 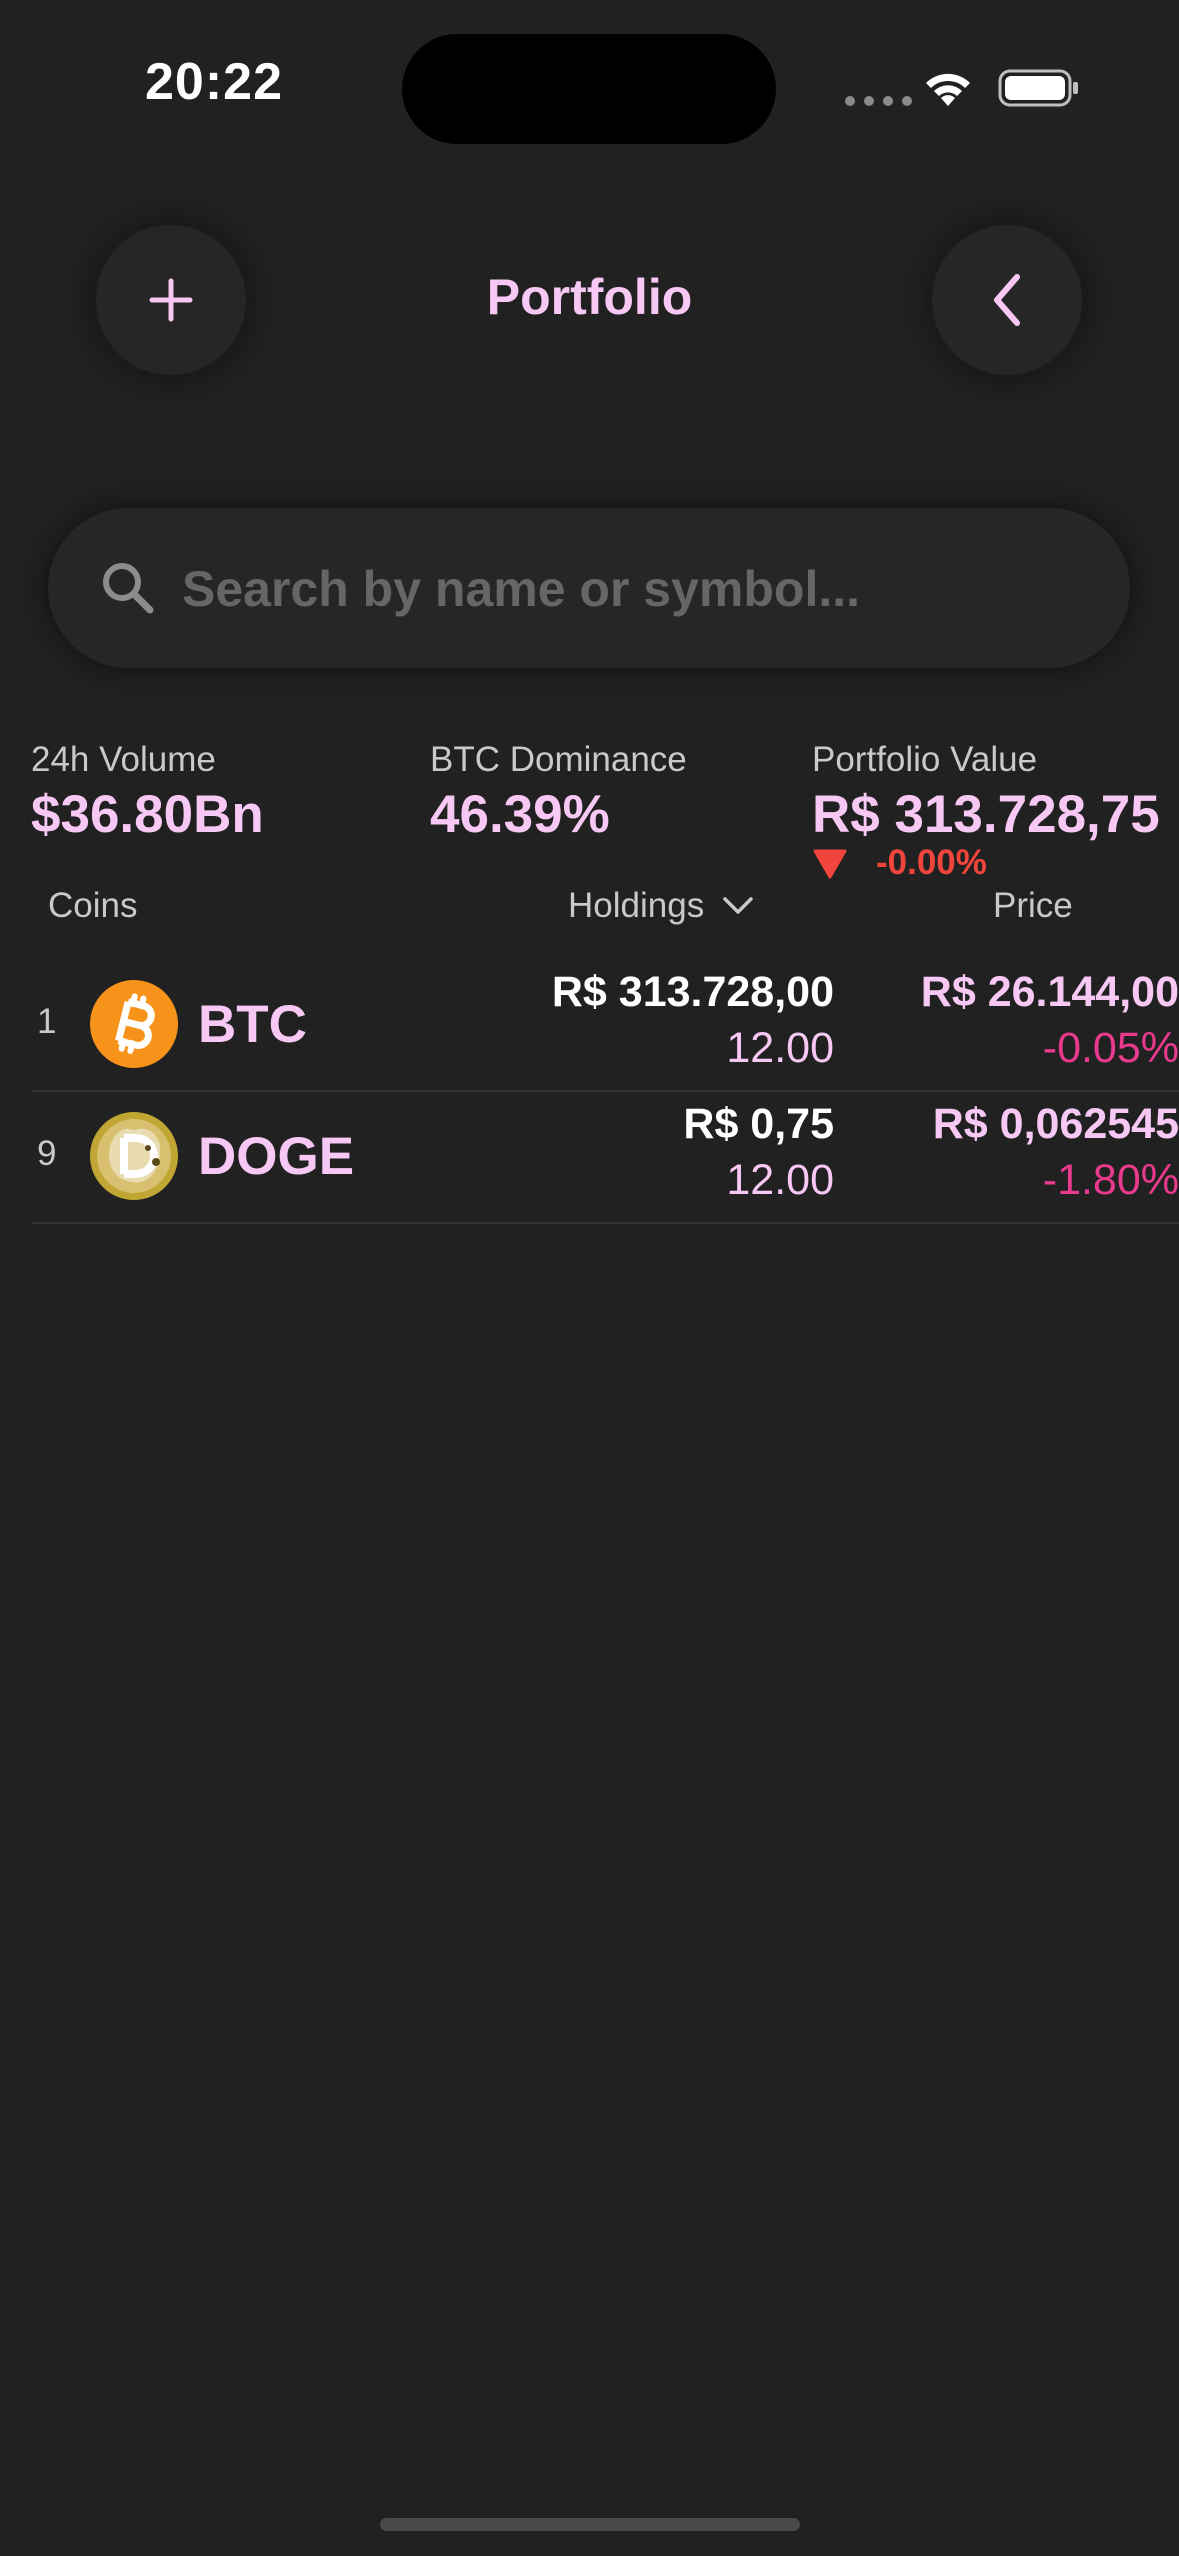 I want to click on search-input, so click(x=632, y=589).